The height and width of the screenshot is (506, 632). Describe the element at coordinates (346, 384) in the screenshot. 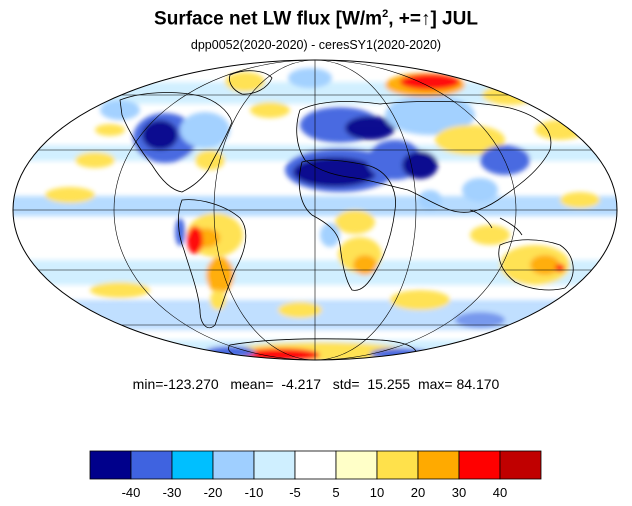

I see `std-label: std=` at that location.